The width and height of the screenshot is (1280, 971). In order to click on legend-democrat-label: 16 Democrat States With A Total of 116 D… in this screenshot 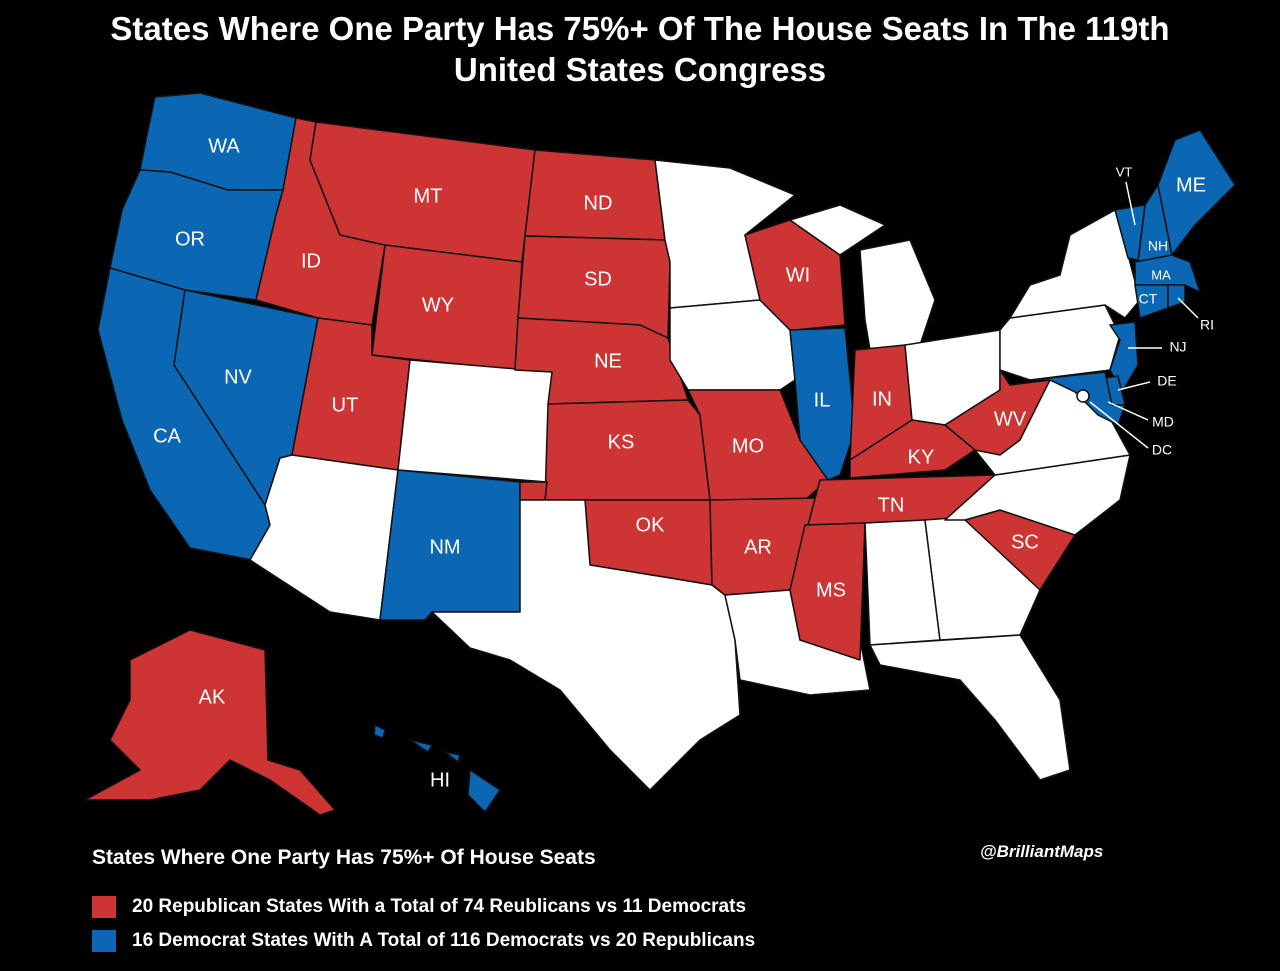, I will do `click(444, 940)`.